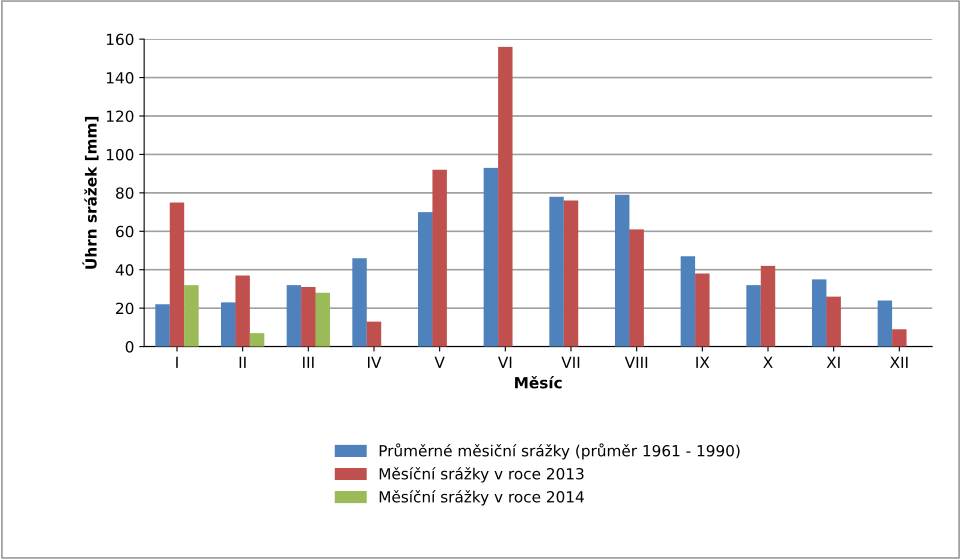 The image size is (961, 559). I want to click on x-tick-label: IV, so click(375, 362).